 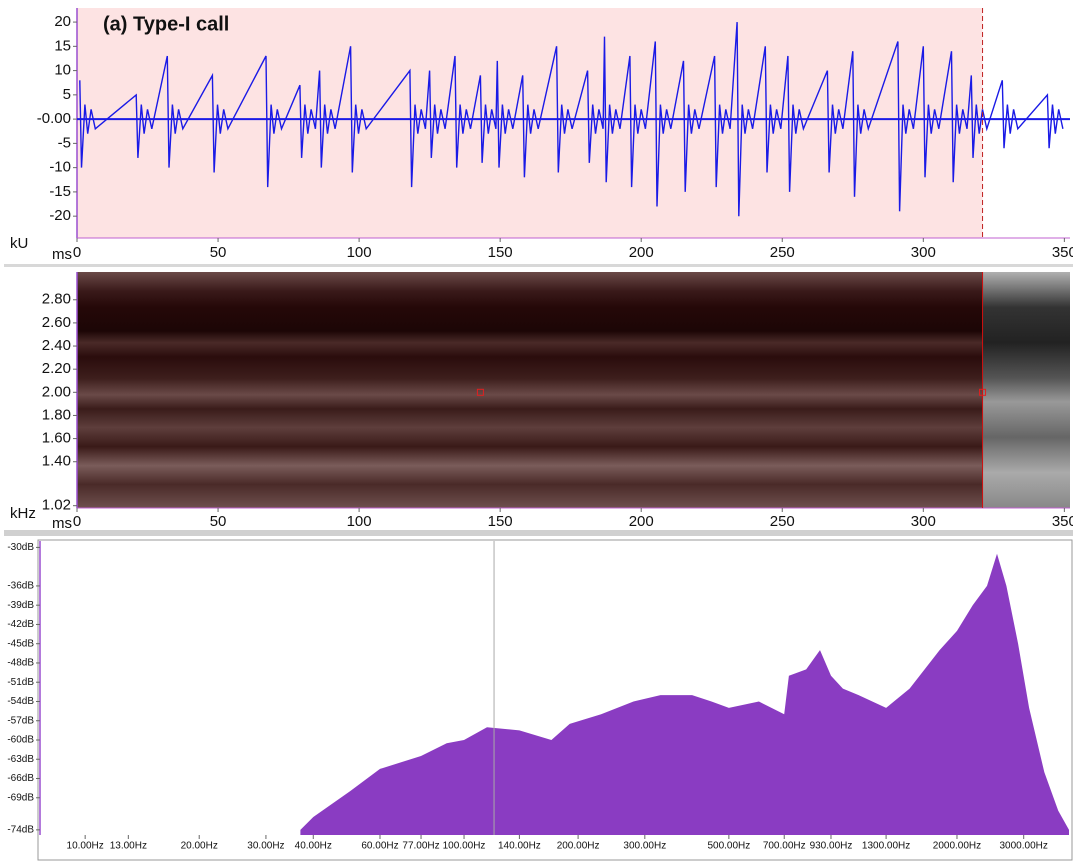 What do you see at coordinates (56, 461) in the screenshot?
I see `y-tick-label: 1.40` at bounding box center [56, 461].